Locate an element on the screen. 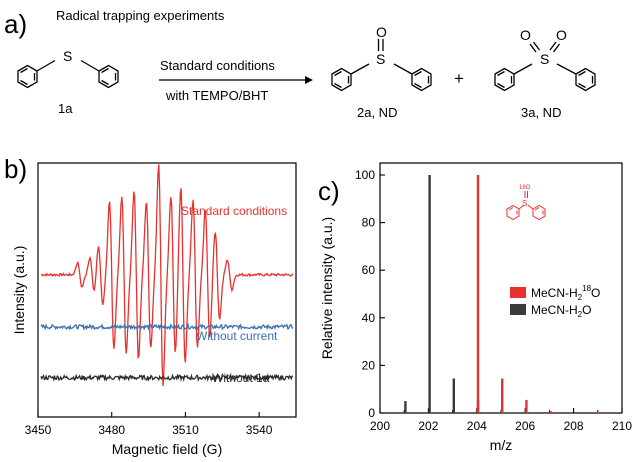 Image resolution: width=636 pixels, height=462 pixels. panel-b-label: b) is located at coordinates (15, 169).